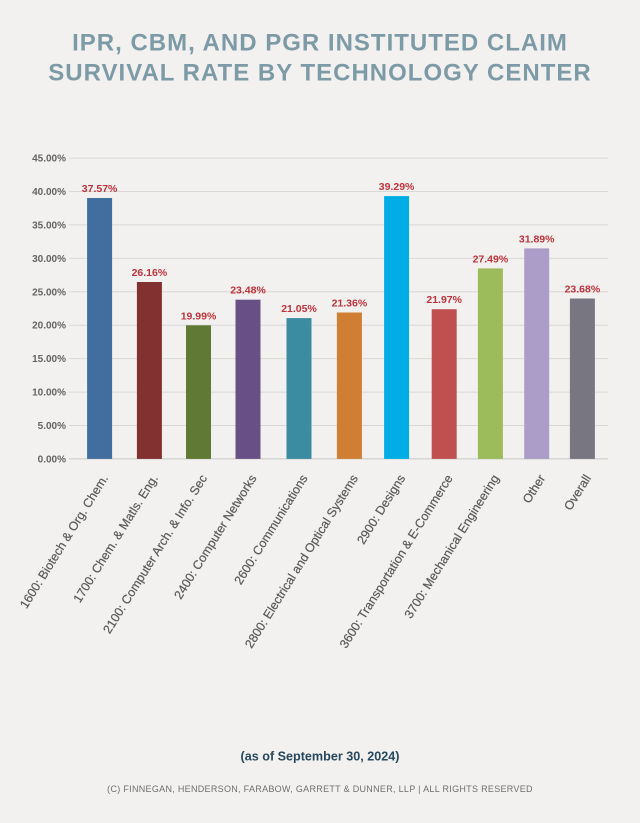  I want to click on svg-text: 5.00%, so click(52, 426).